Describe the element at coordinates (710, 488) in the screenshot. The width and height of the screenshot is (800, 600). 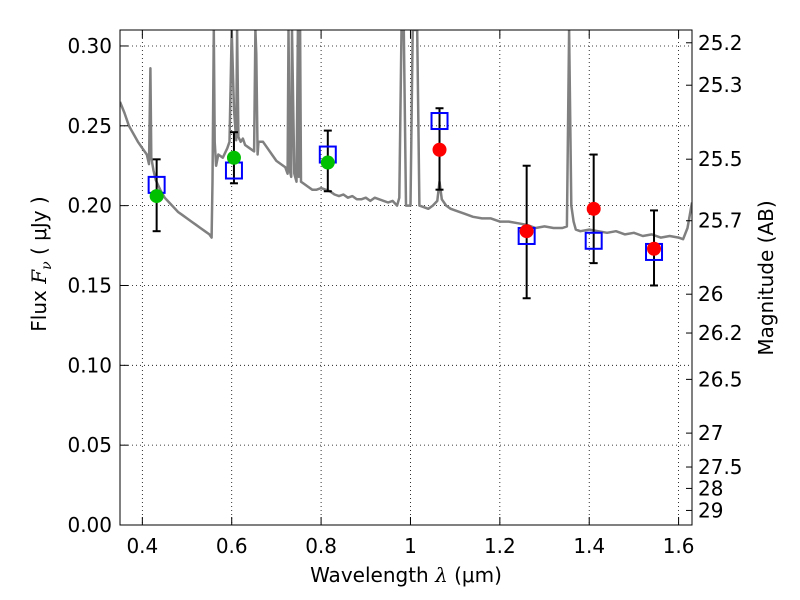
I see `y2-tick-label: 28` at that location.